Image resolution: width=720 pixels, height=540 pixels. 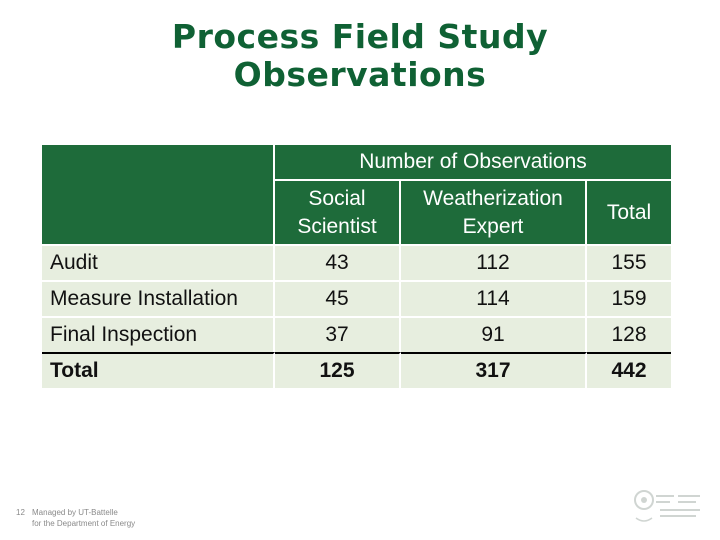 What do you see at coordinates (629, 298) in the screenshot?
I see `cell-total: 159` at bounding box center [629, 298].